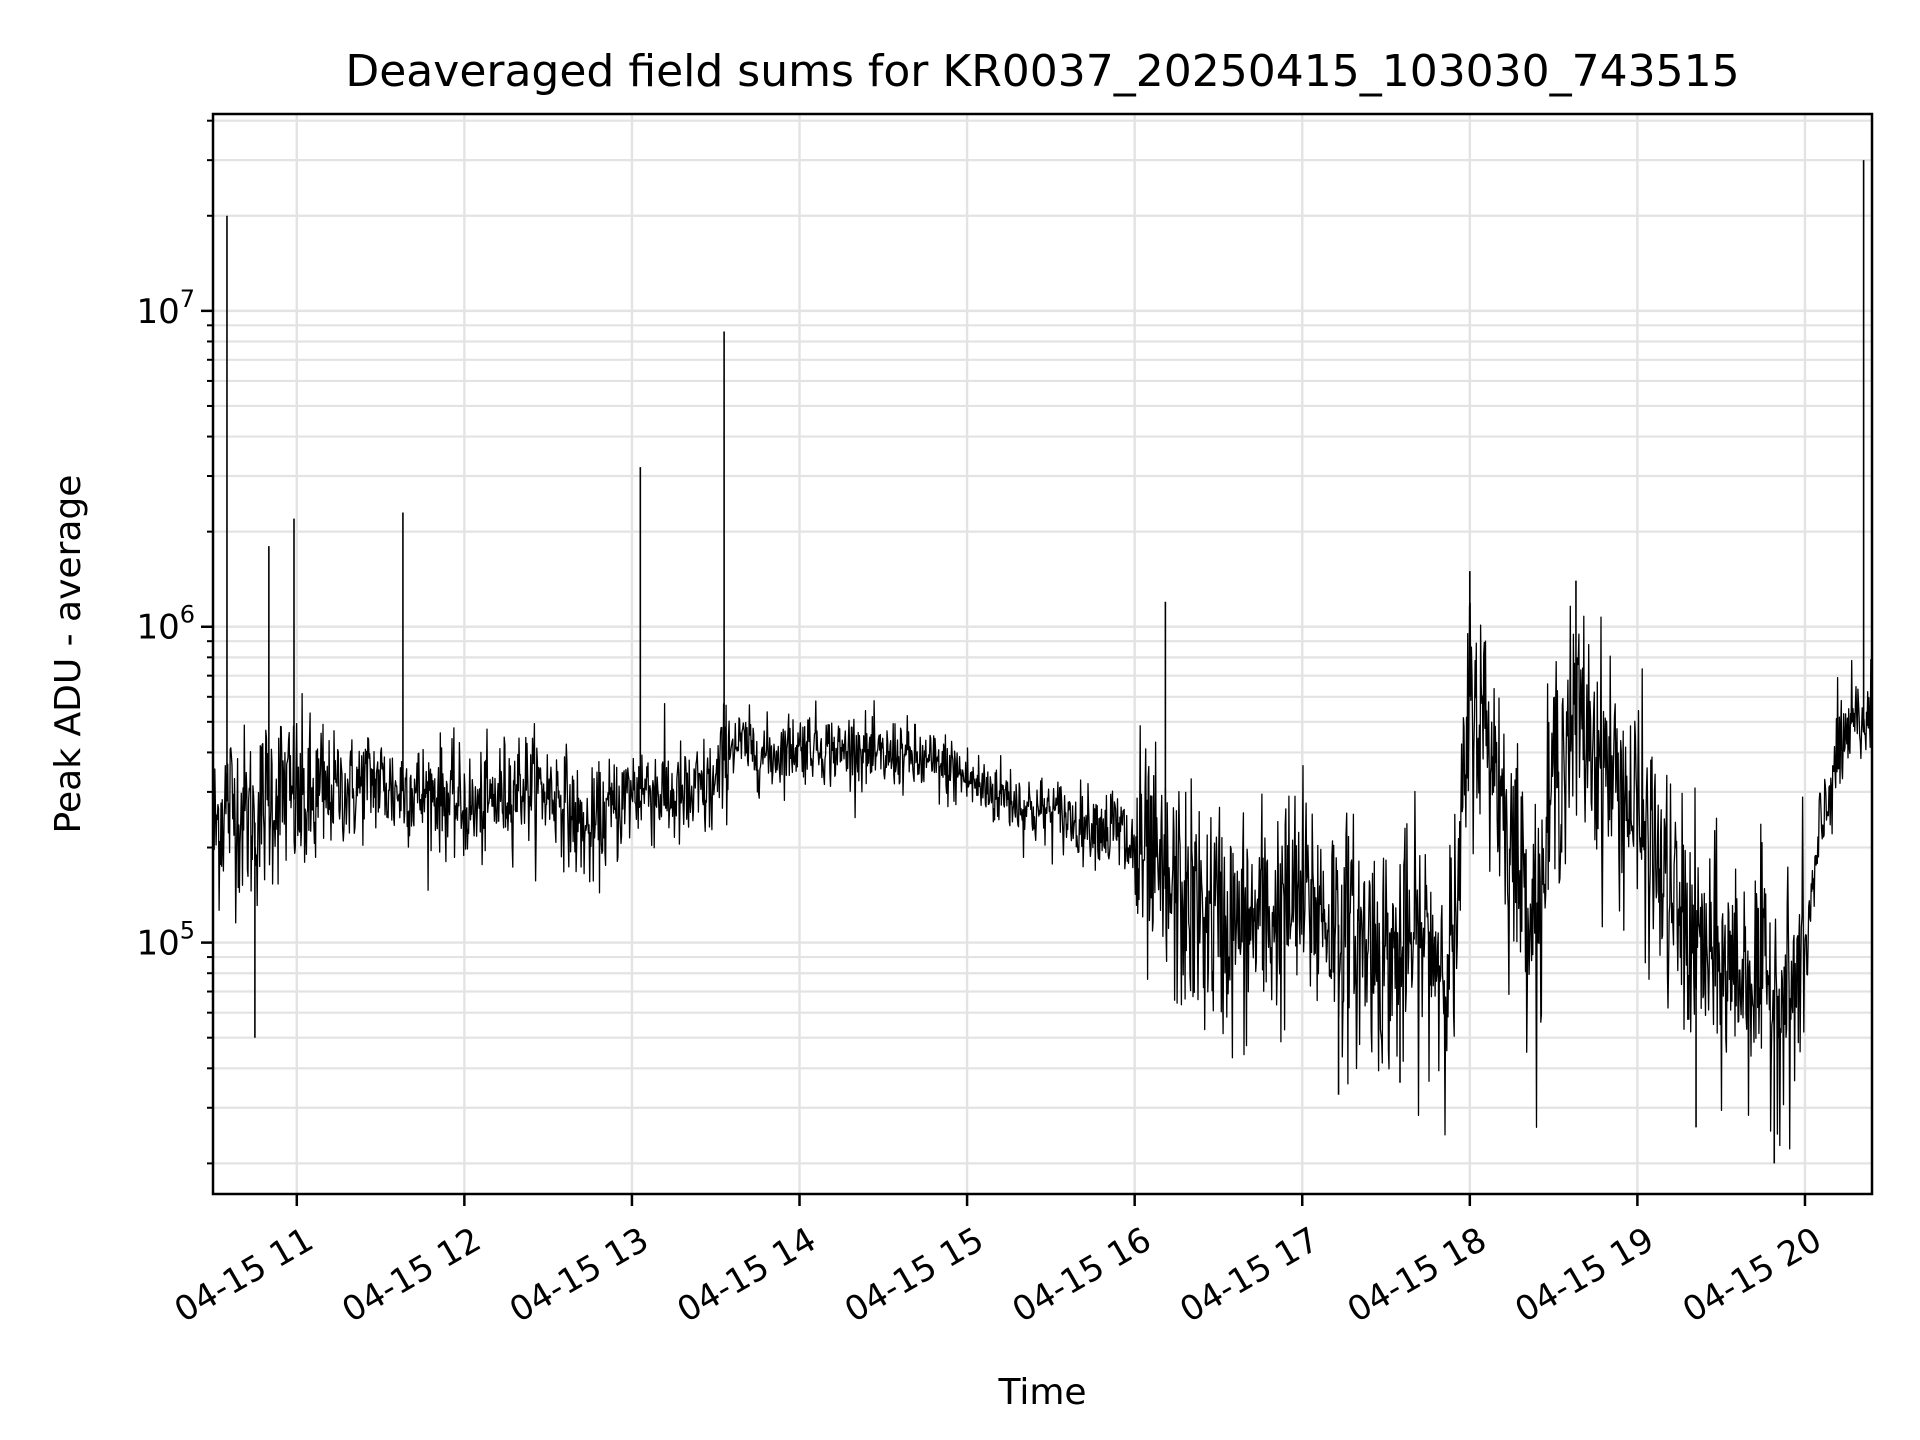  I want to click on y-tick-label: 10⁶, so click(165, 624).